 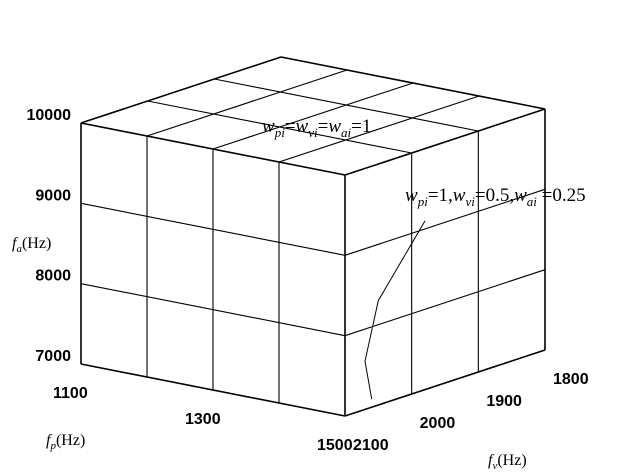 What do you see at coordinates (495, 197) in the screenshot?
I see `unequal-weights-label: wpi=1,wvi=0.5,wai =0.25` at bounding box center [495, 197].